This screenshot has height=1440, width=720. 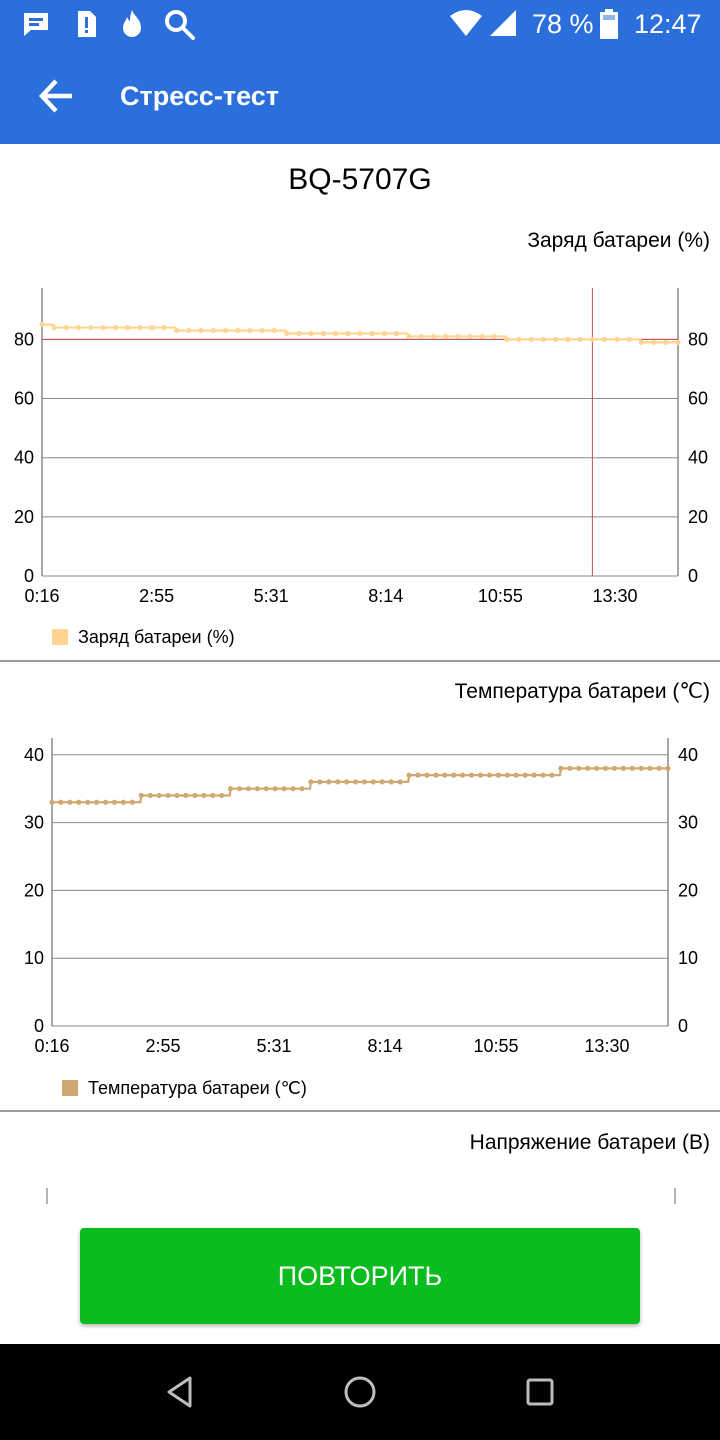 I want to click on back-button, so click(x=56, y=96).